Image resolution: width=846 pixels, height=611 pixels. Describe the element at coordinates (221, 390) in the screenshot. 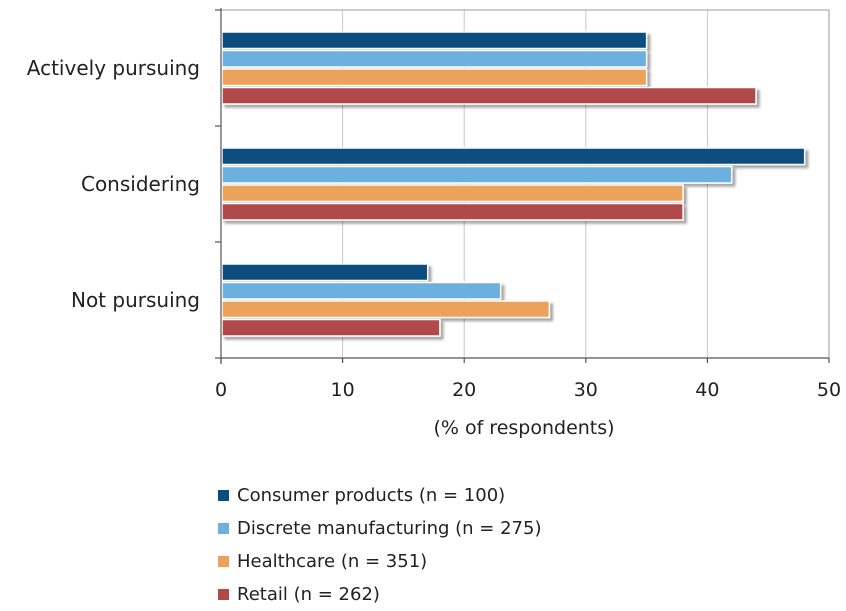

I see `x-tick-label: 0` at that location.